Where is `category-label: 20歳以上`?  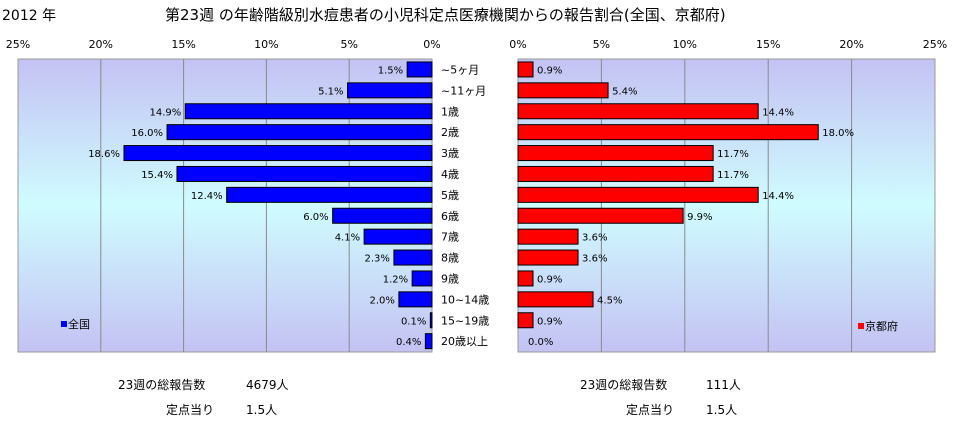
category-label: 20歳以上 is located at coordinates (464, 341).